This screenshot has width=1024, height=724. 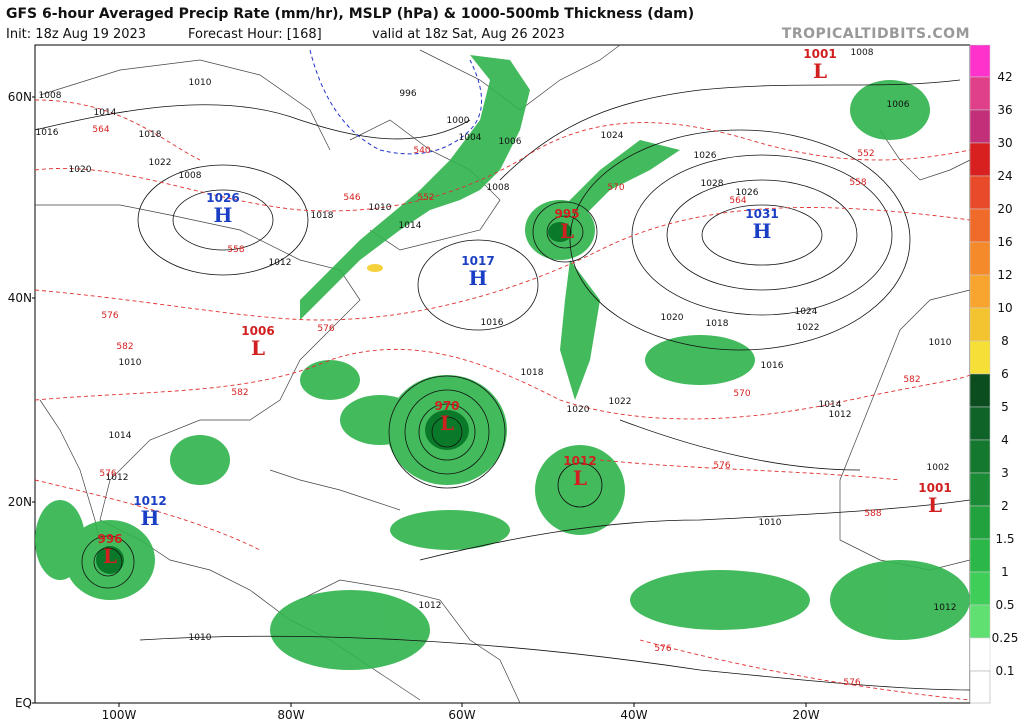 I want to click on init-time: Init: 18z Aug 19 2023, so click(x=76, y=34).